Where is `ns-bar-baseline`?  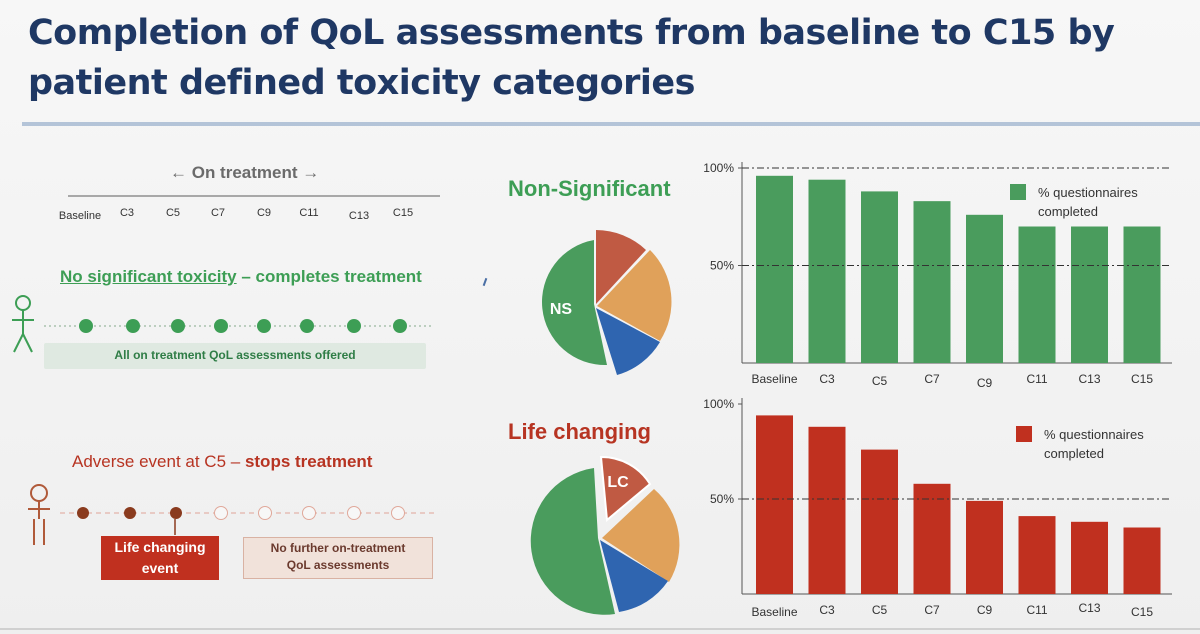
ns-bar-baseline is located at coordinates (774, 269).